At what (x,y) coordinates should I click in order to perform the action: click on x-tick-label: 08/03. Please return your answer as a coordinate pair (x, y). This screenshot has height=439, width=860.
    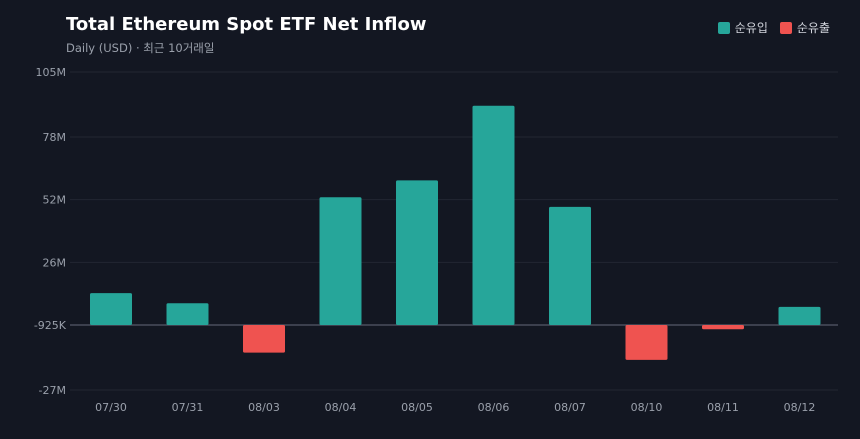
    Looking at the image, I should click on (264, 407).